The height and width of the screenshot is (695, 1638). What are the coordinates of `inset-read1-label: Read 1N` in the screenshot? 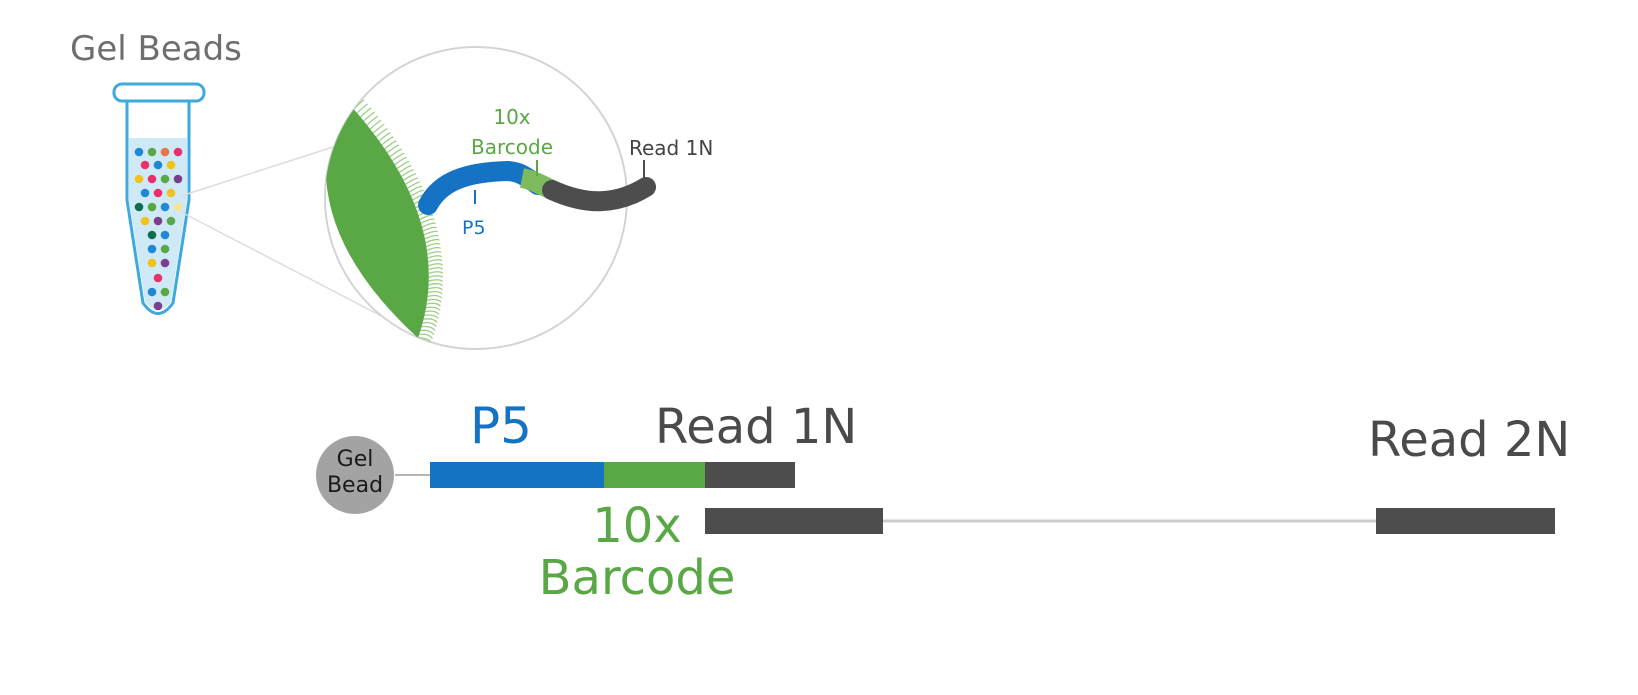 It's located at (671, 148).